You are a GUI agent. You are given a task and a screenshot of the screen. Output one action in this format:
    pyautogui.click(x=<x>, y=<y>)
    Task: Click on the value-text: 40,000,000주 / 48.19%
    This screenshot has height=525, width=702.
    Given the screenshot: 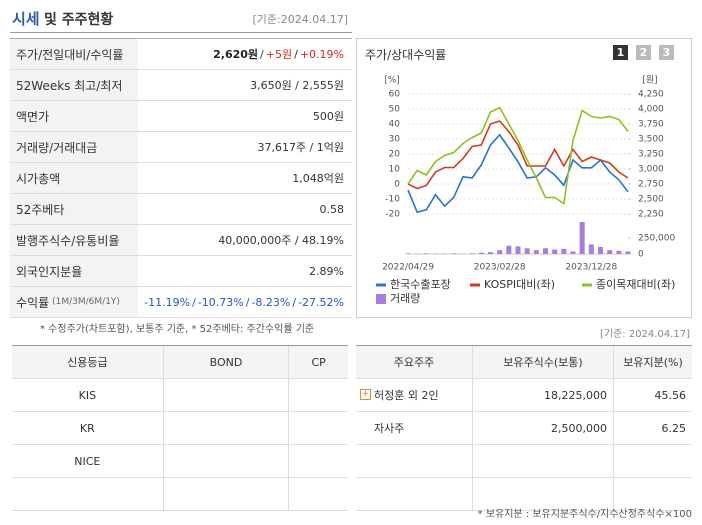 What is the action you would take?
    pyautogui.click(x=281, y=240)
    